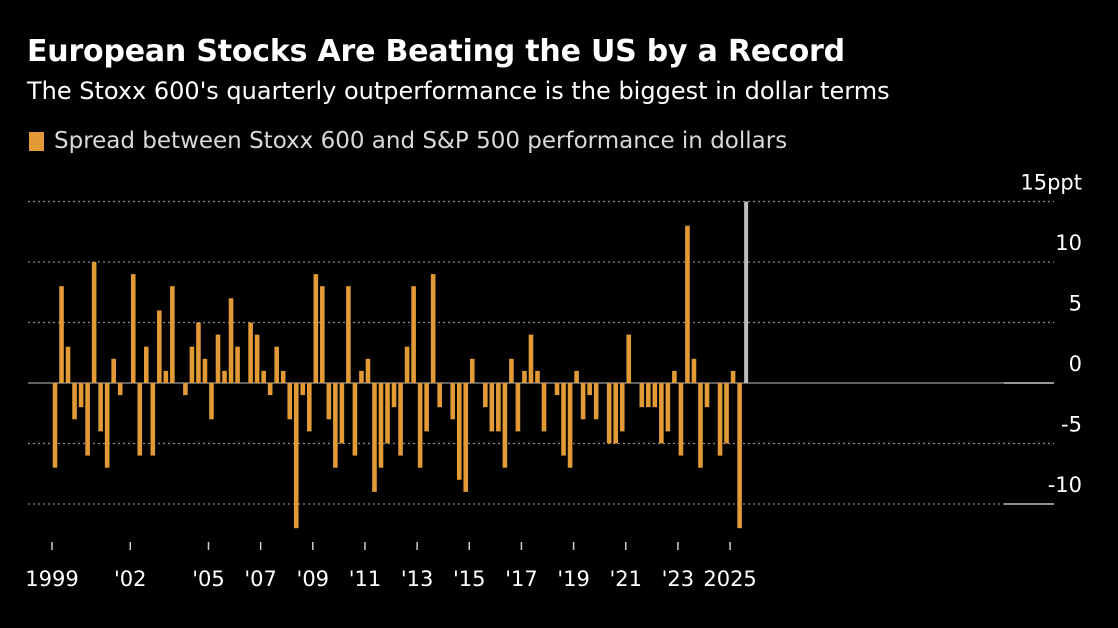  What do you see at coordinates (365, 579) in the screenshot?
I see `x-tick-label: '11` at bounding box center [365, 579].